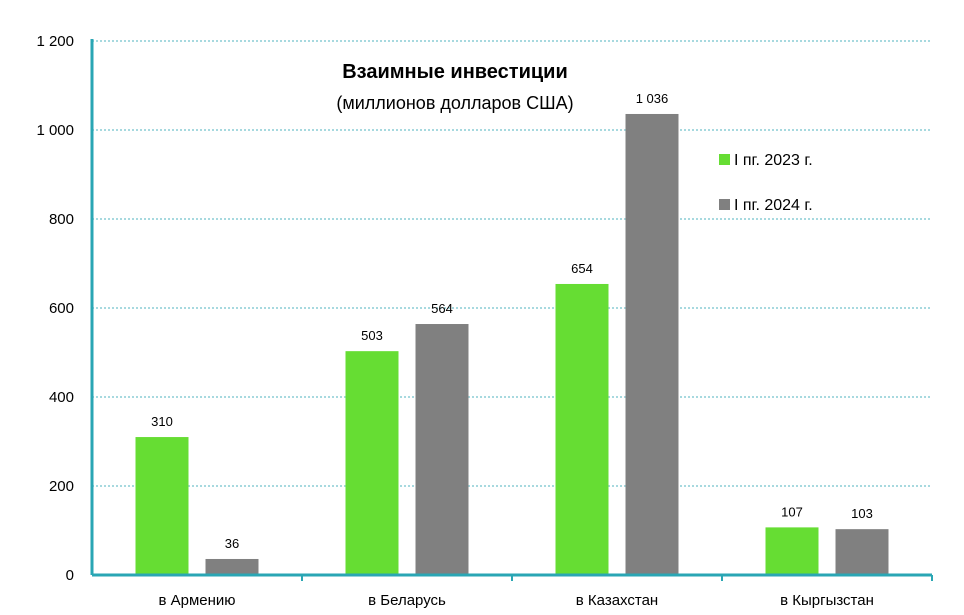 The image size is (964, 615). What do you see at coordinates (162, 421) in the screenshot?
I see `data-label: 310` at bounding box center [162, 421].